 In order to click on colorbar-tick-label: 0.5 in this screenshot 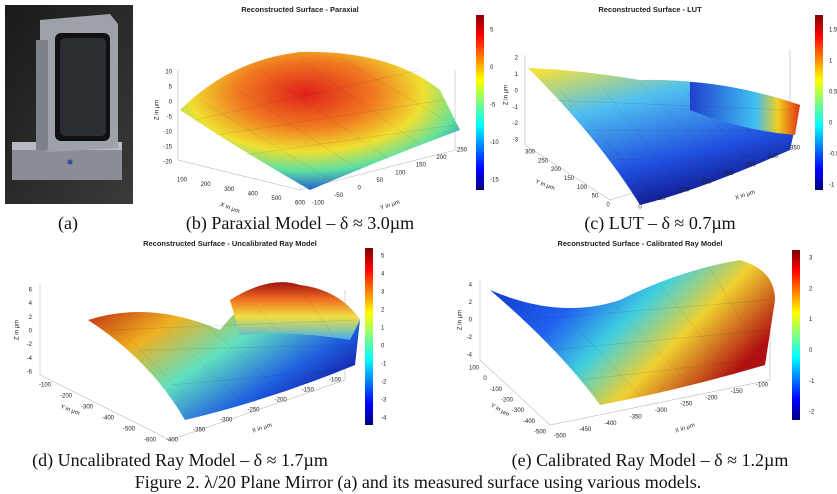, I will do `click(833, 93)`.